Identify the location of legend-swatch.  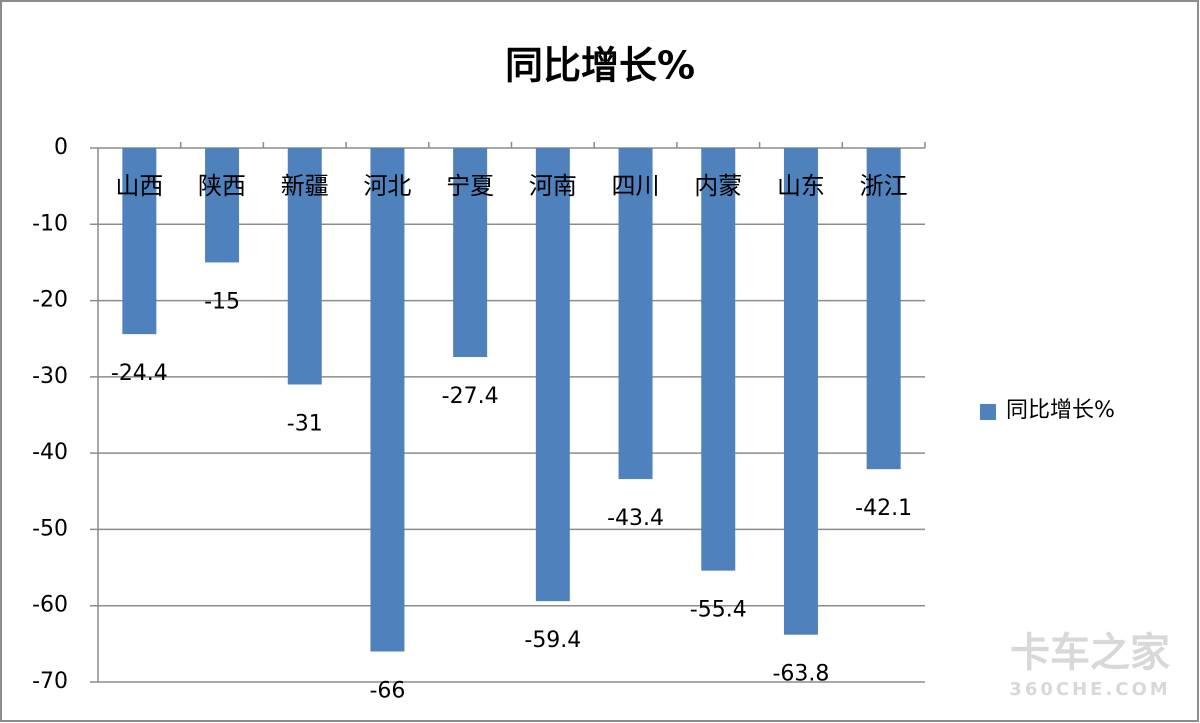
(988, 412).